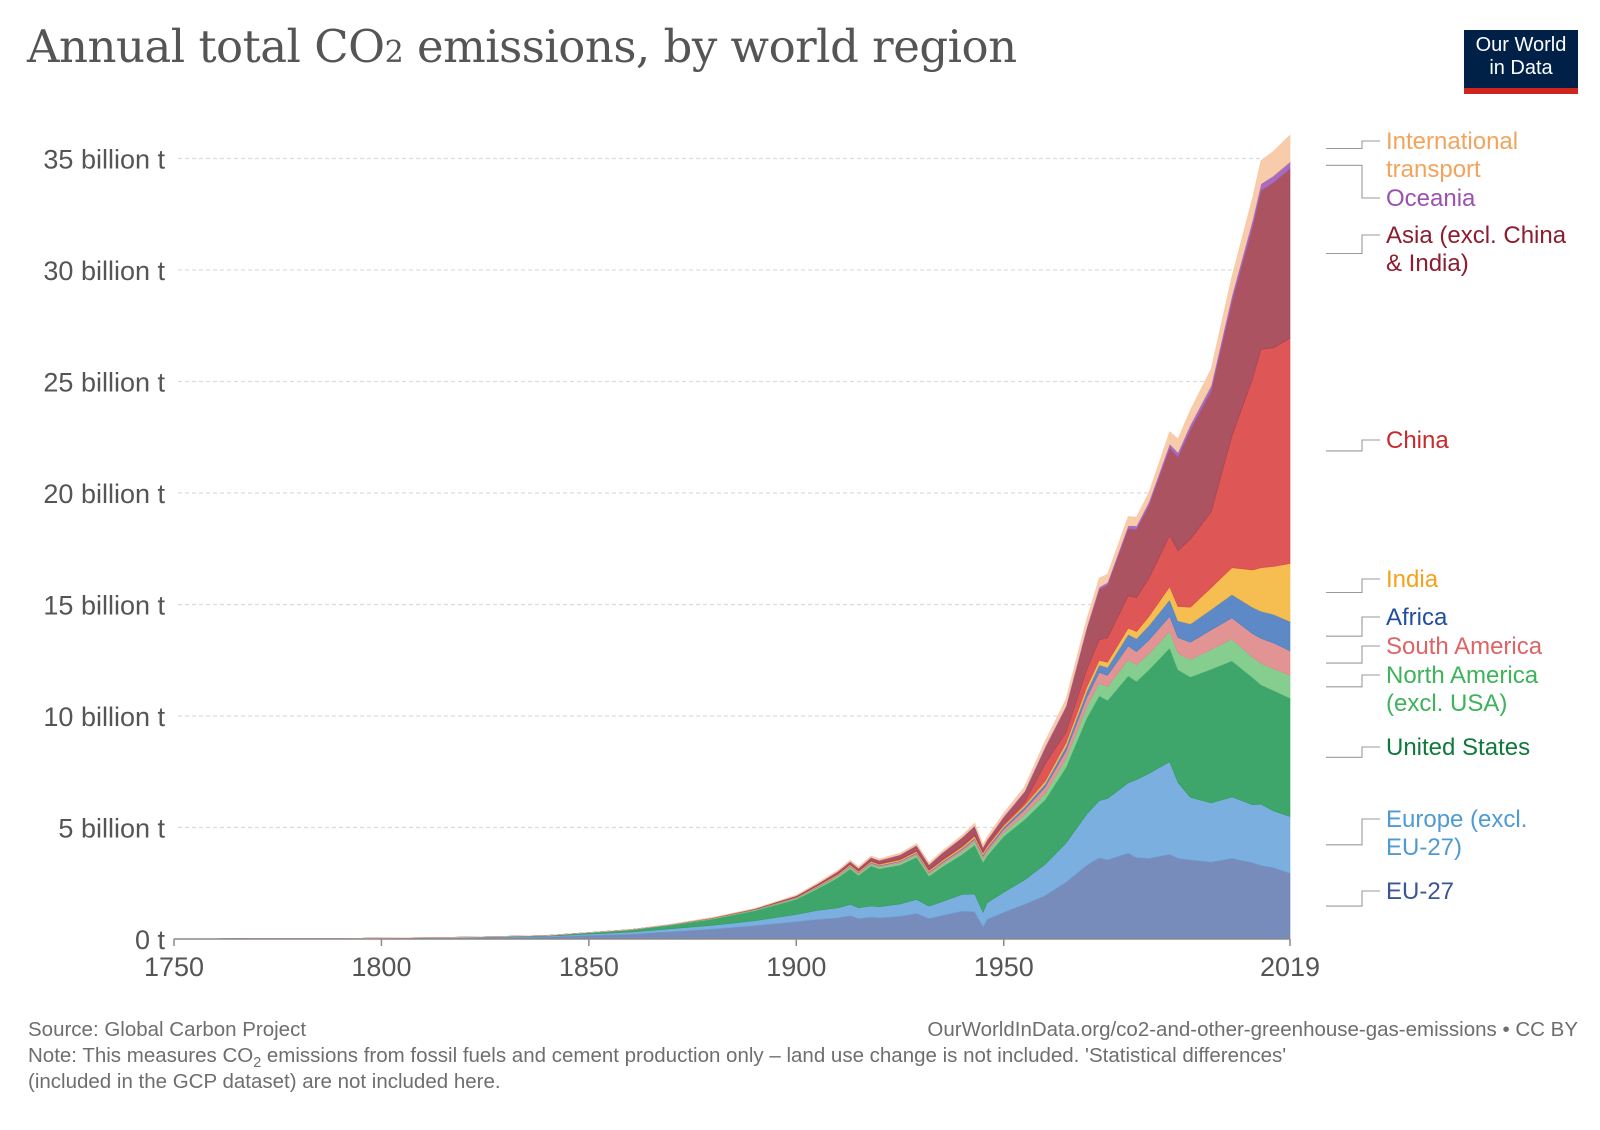 This screenshot has width=1600, height=1130. What do you see at coordinates (104, 606) in the screenshot?
I see `y-tick-label: 15 billion t` at bounding box center [104, 606].